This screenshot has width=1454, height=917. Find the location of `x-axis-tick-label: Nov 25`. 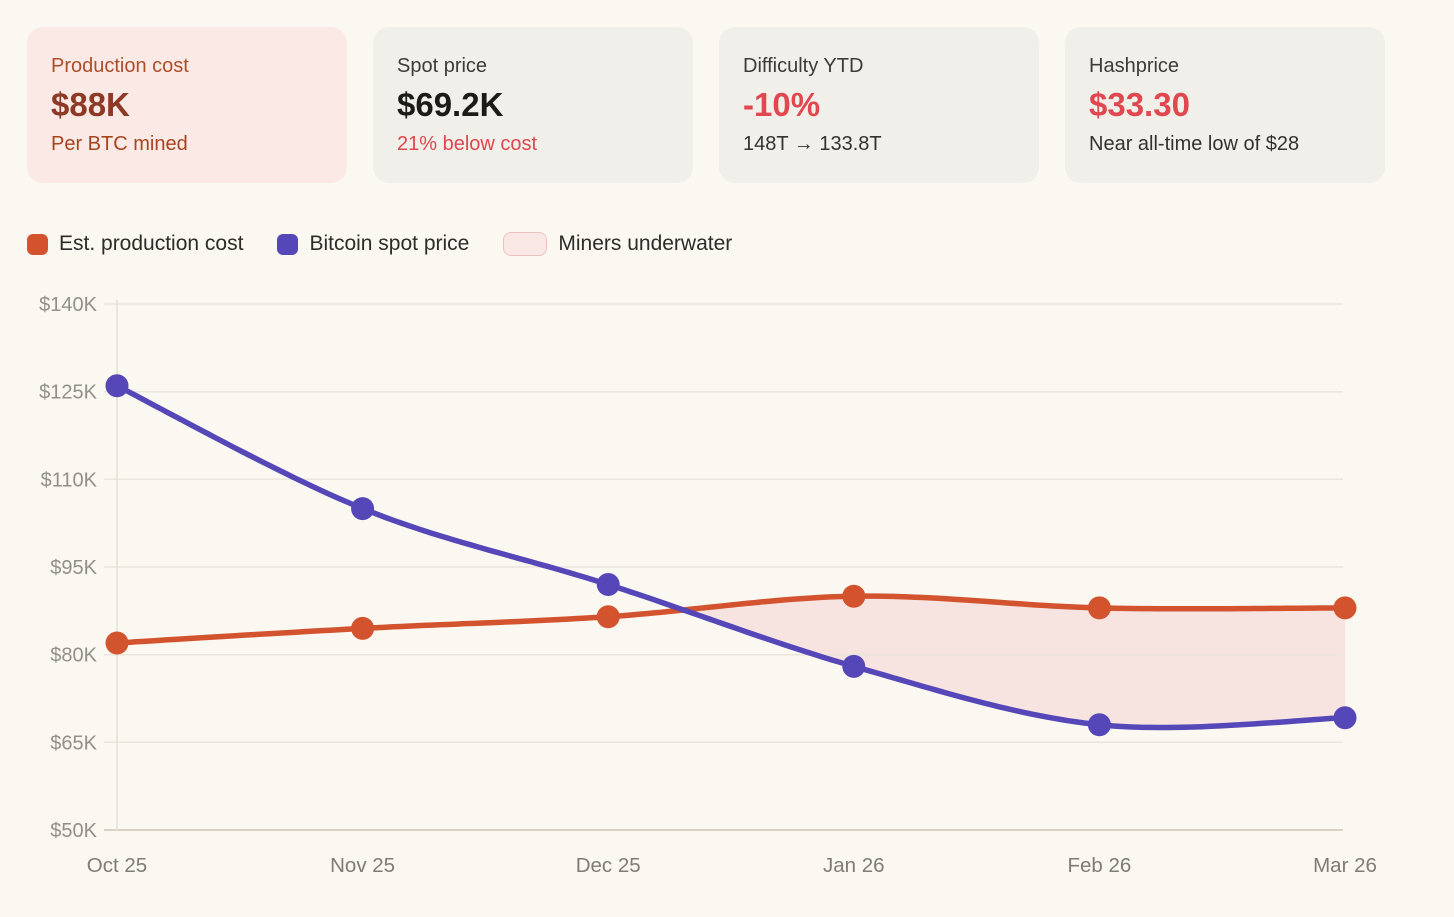

x-axis-tick-label: Nov 25 is located at coordinates (362, 865).